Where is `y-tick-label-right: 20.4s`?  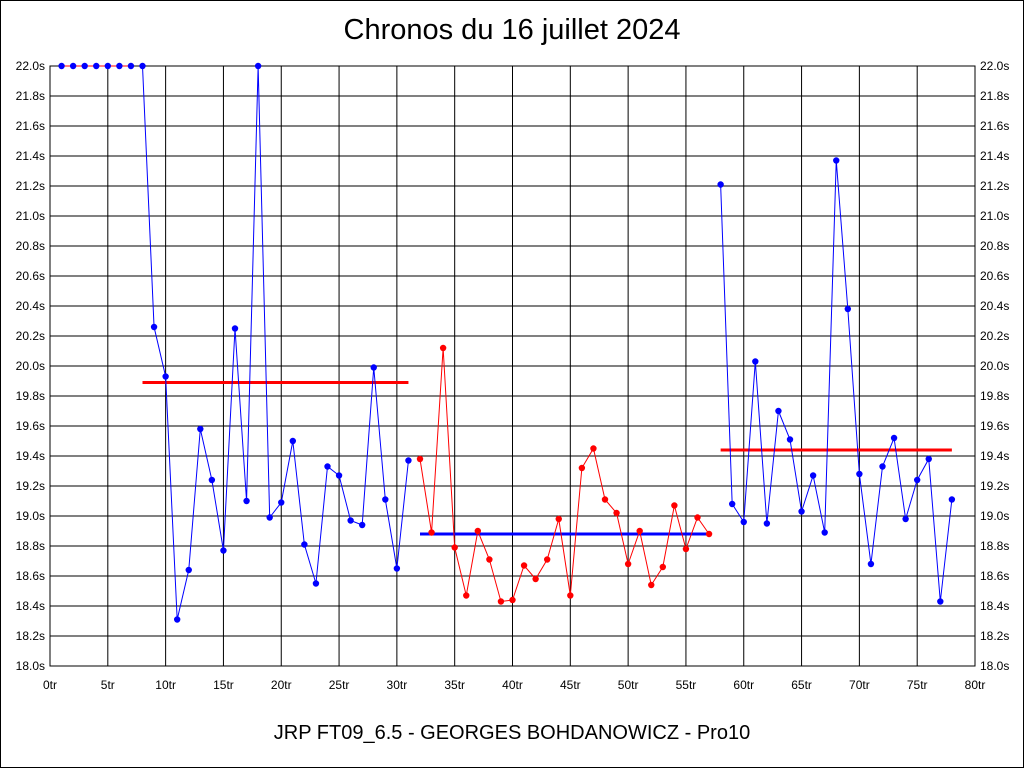 y-tick-label-right: 20.4s is located at coordinates (994, 306).